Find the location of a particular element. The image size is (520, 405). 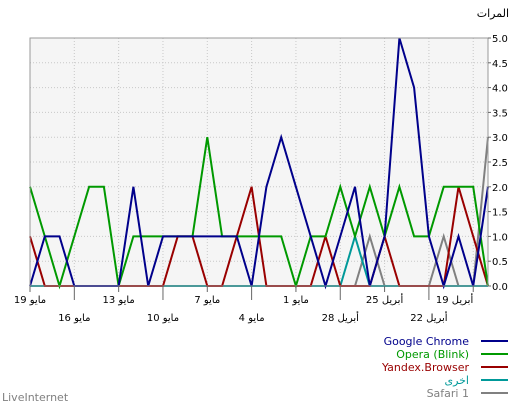

x-tick-label: 7 مايو is located at coordinates (207, 300).